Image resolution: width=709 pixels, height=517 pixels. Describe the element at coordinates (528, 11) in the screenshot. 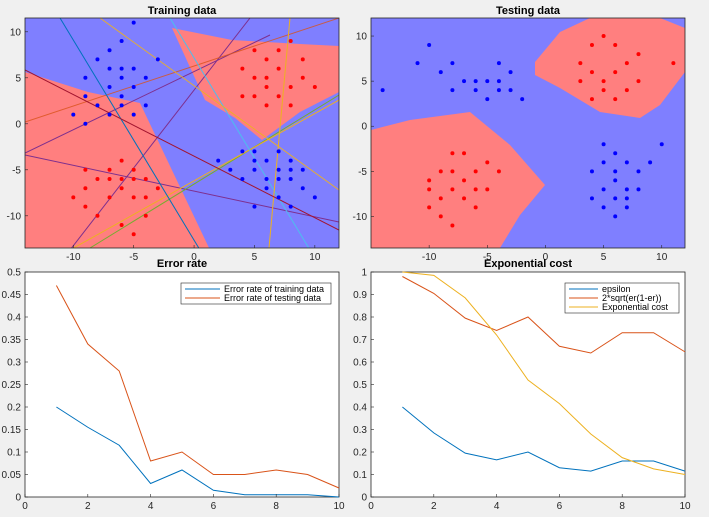

I see `testing-title: Testing data` at that location.